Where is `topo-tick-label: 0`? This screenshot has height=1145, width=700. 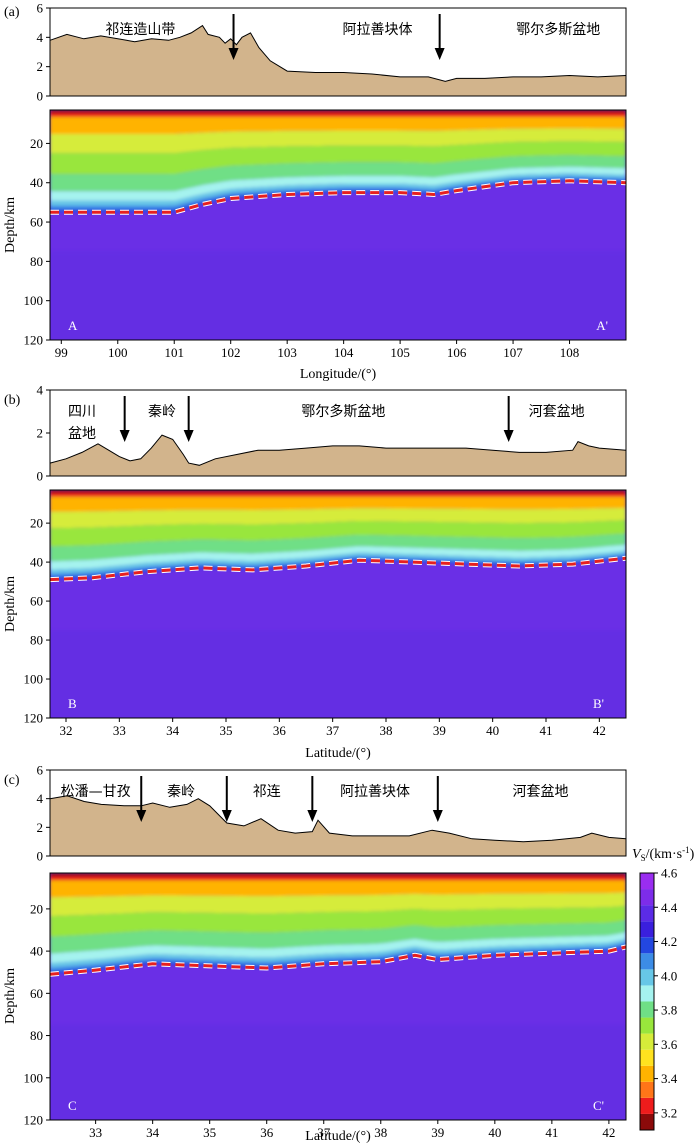 topo-tick-label: 0 is located at coordinates (40, 856).